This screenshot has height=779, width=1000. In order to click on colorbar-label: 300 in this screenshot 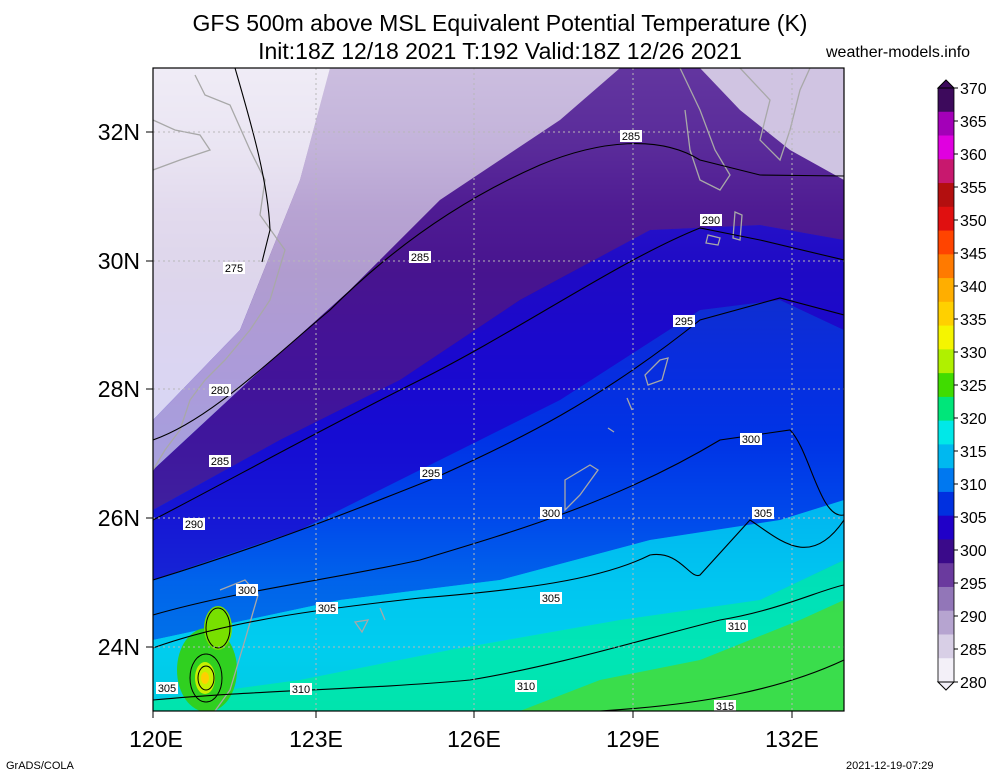, I will do `click(973, 551)`.